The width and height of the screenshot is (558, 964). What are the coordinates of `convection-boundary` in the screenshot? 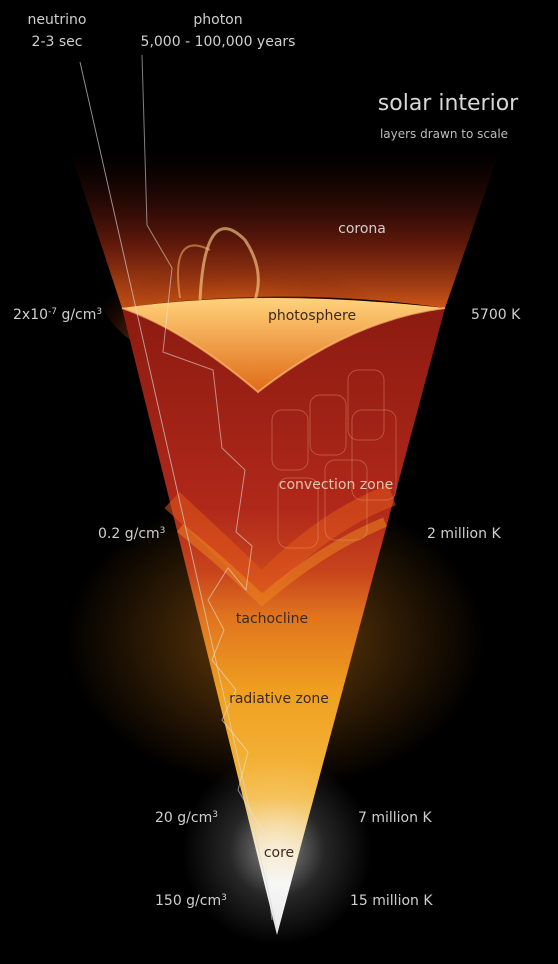 It's located at (280, 542).